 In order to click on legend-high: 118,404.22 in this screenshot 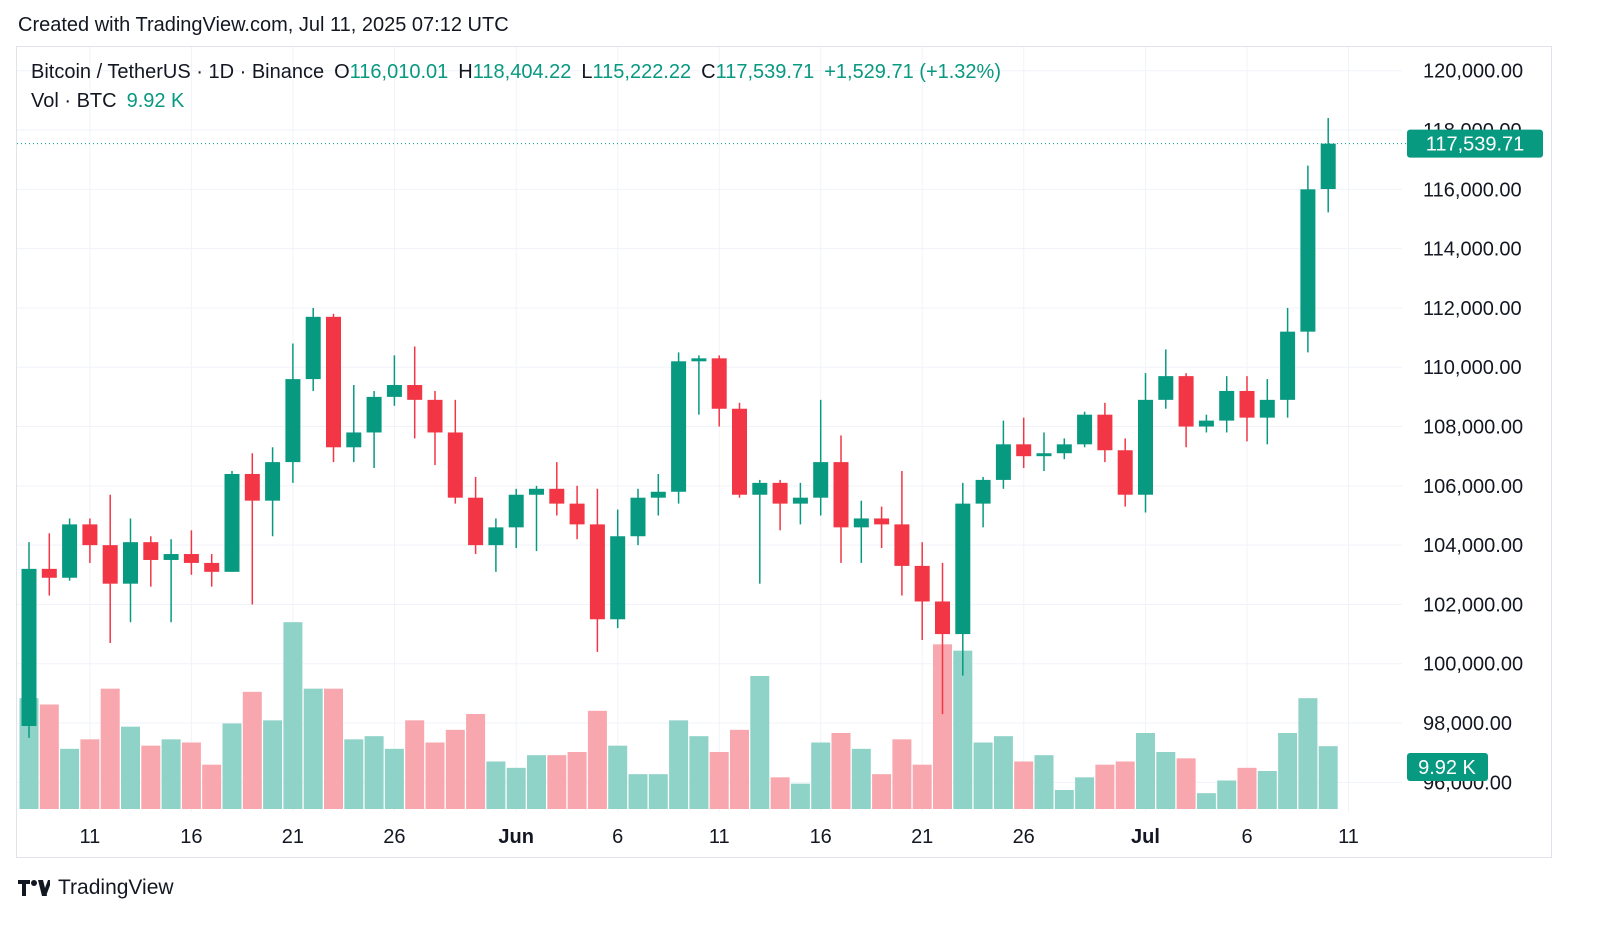, I will do `click(522, 72)`.